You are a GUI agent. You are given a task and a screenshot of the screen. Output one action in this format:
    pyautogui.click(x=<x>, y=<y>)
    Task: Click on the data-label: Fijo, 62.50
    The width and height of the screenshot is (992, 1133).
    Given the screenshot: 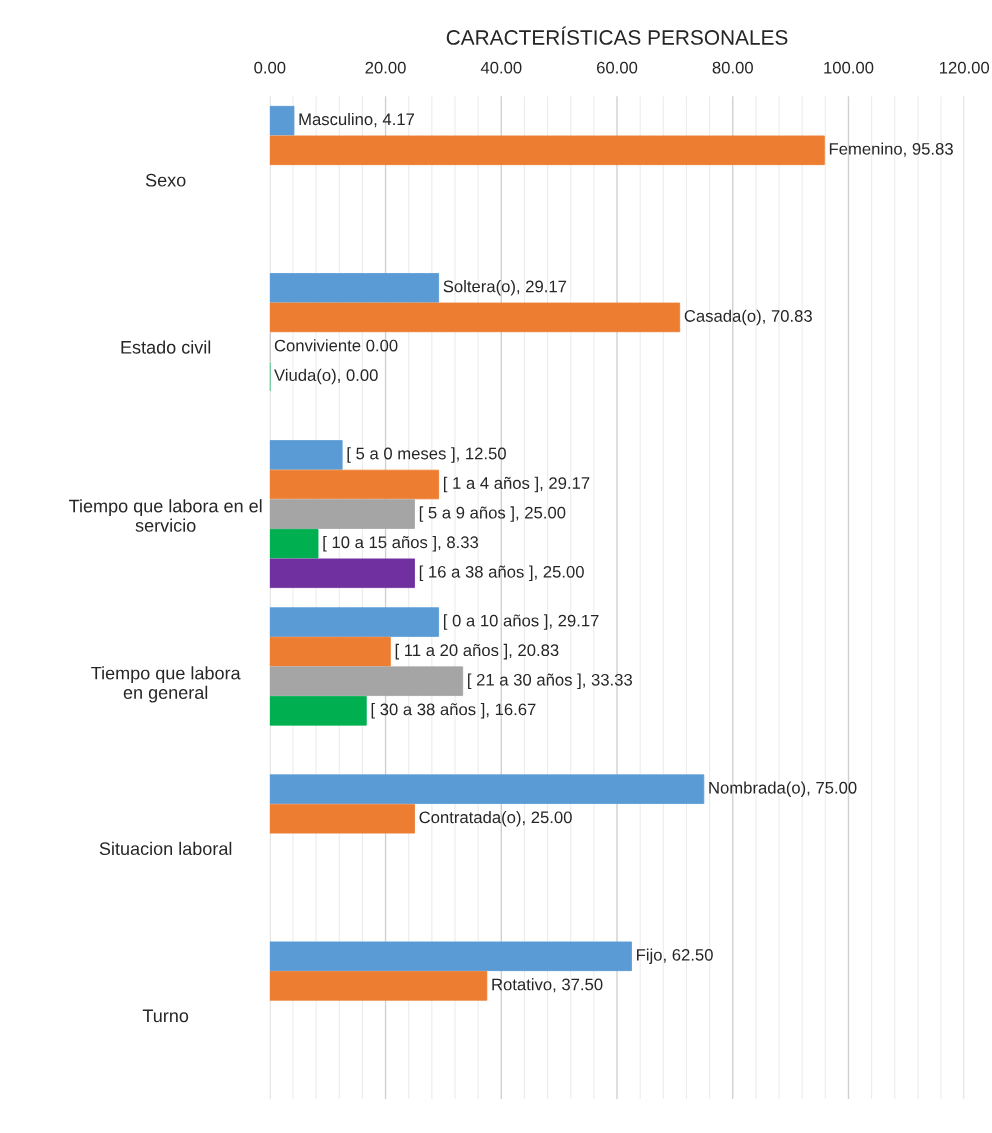 What is the action you would take?
    pyautogui.click(x=675, y=956)
    